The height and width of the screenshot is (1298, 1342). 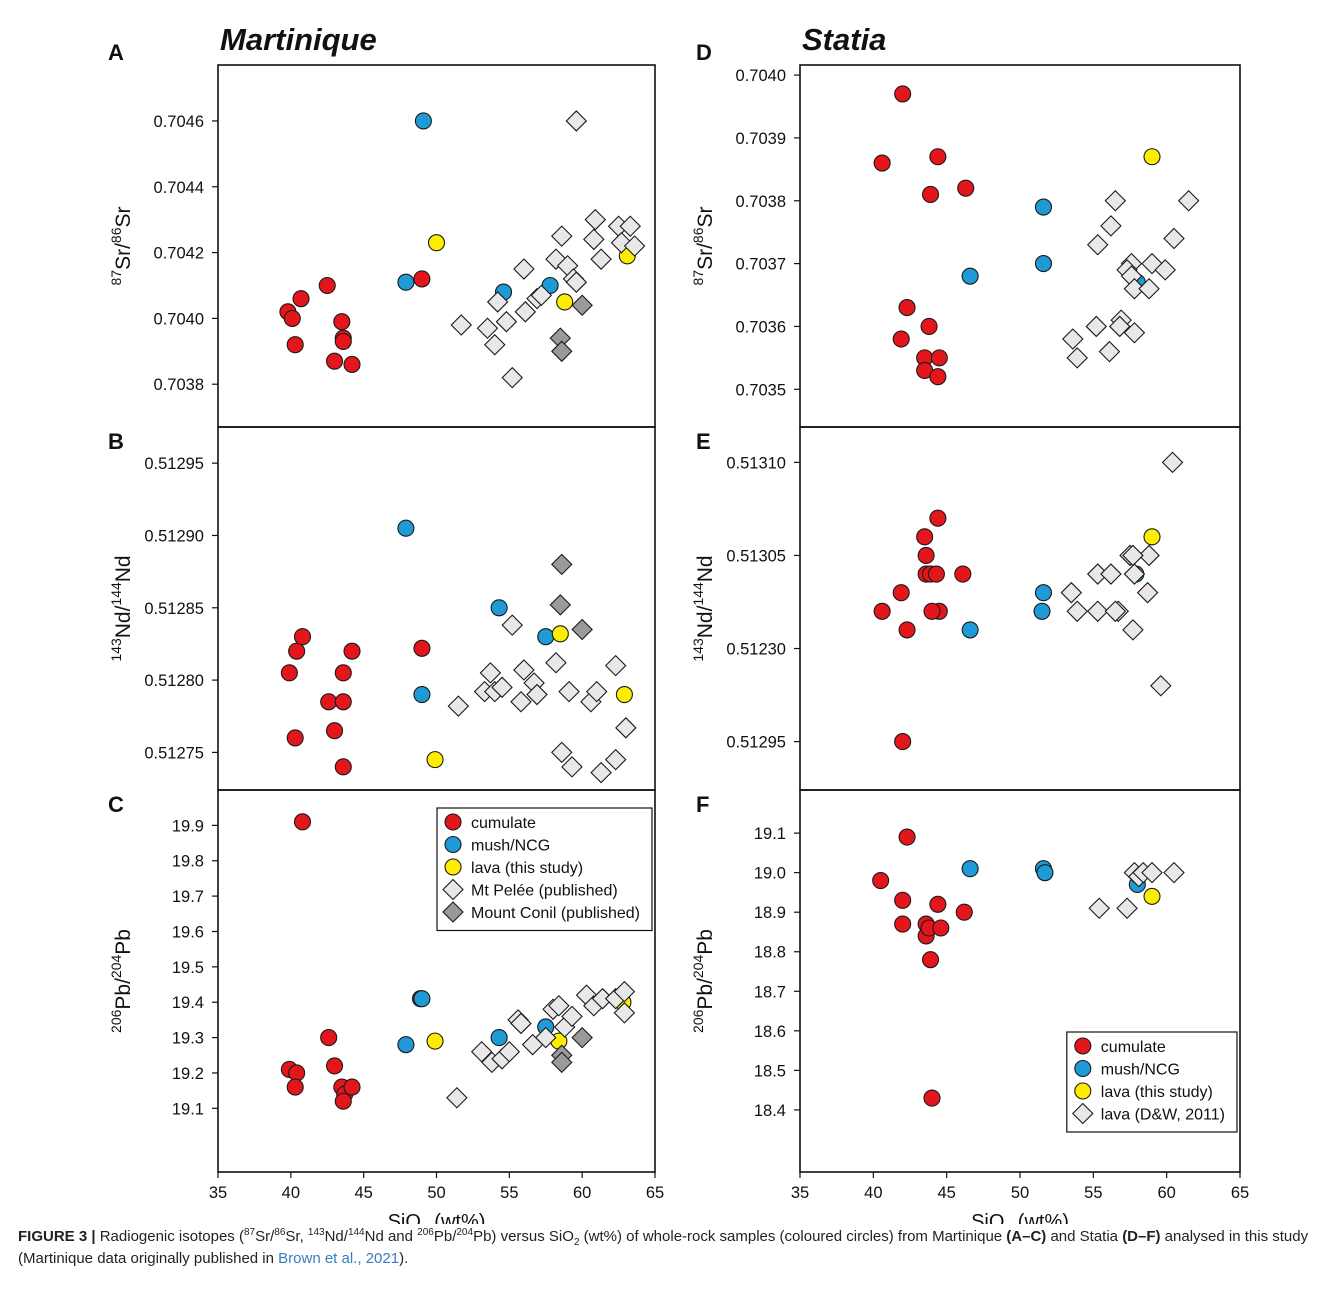 What do you see at coordinates (770, 1071) in the screenshot?
I see `y-tick-label: 18.5` at bounding box center [770, 1071].